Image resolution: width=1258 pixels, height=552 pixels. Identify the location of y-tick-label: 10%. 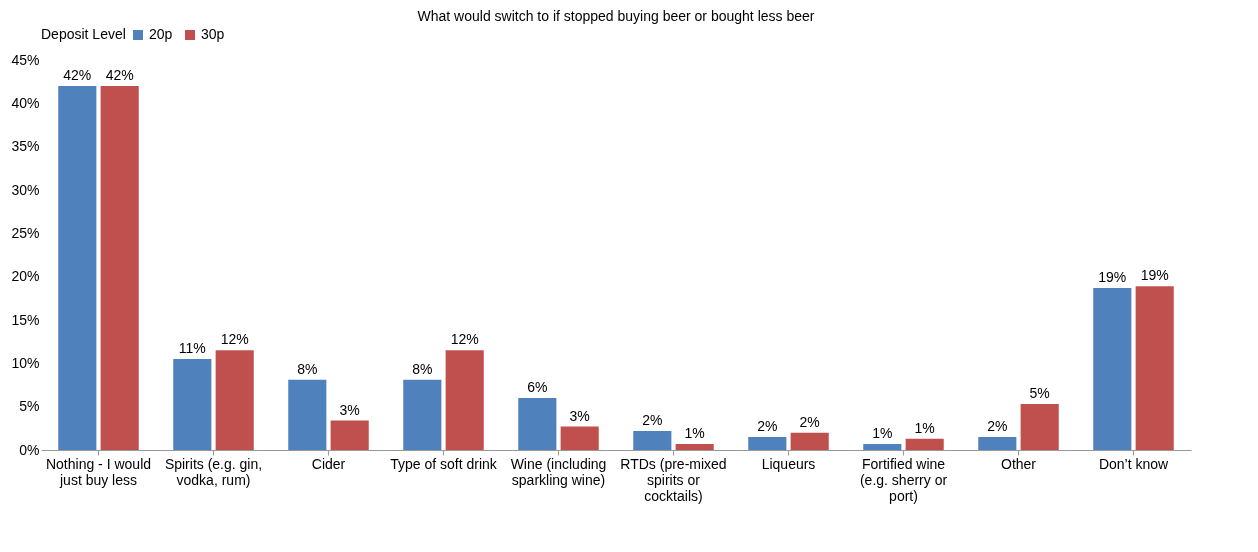
(25, 362).